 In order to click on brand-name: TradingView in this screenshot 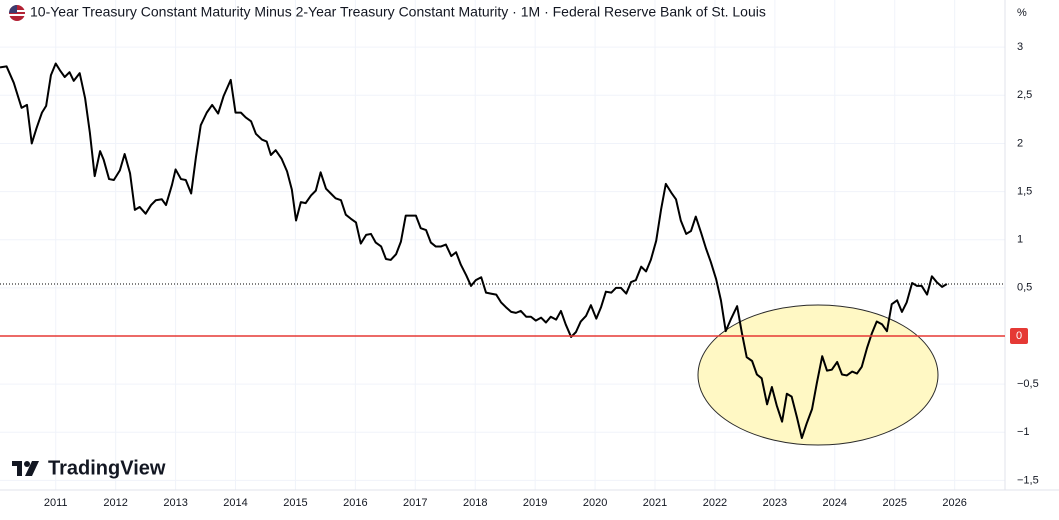, I will do `click(107, 468)`.